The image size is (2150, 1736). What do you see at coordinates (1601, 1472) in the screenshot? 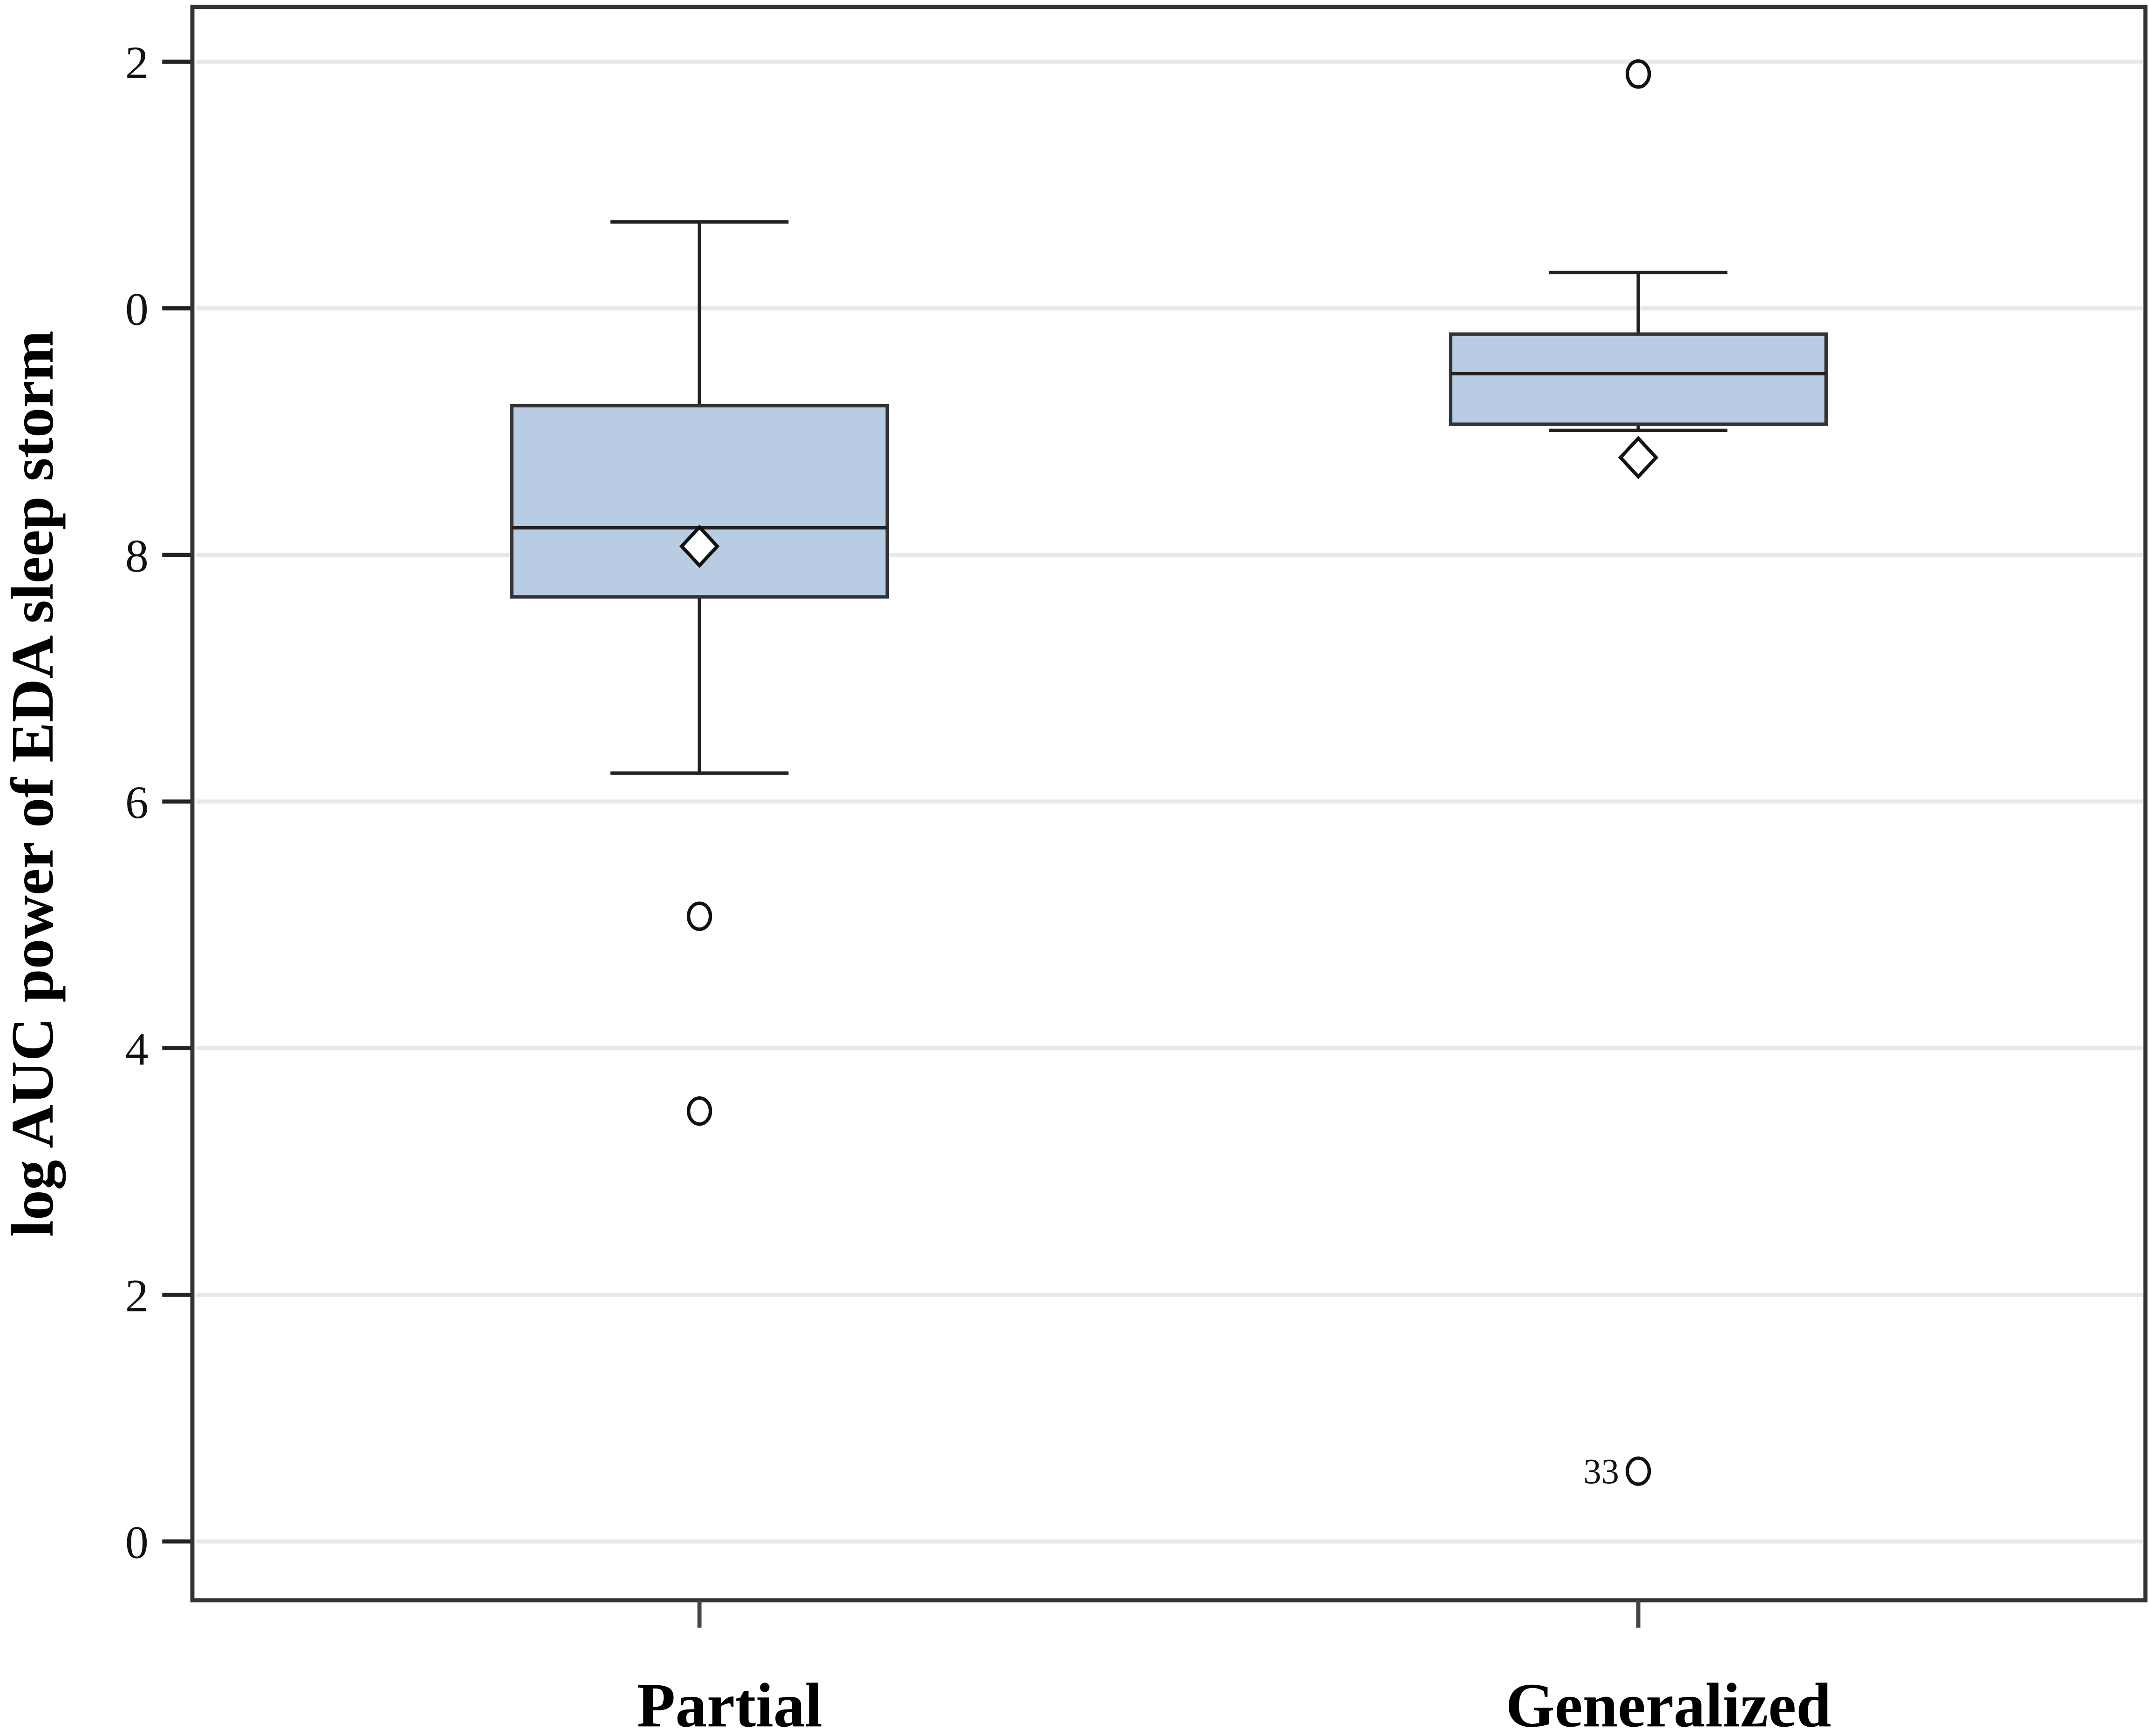
I see `outlier-label: 33` at bounding box center [1601, 1472].